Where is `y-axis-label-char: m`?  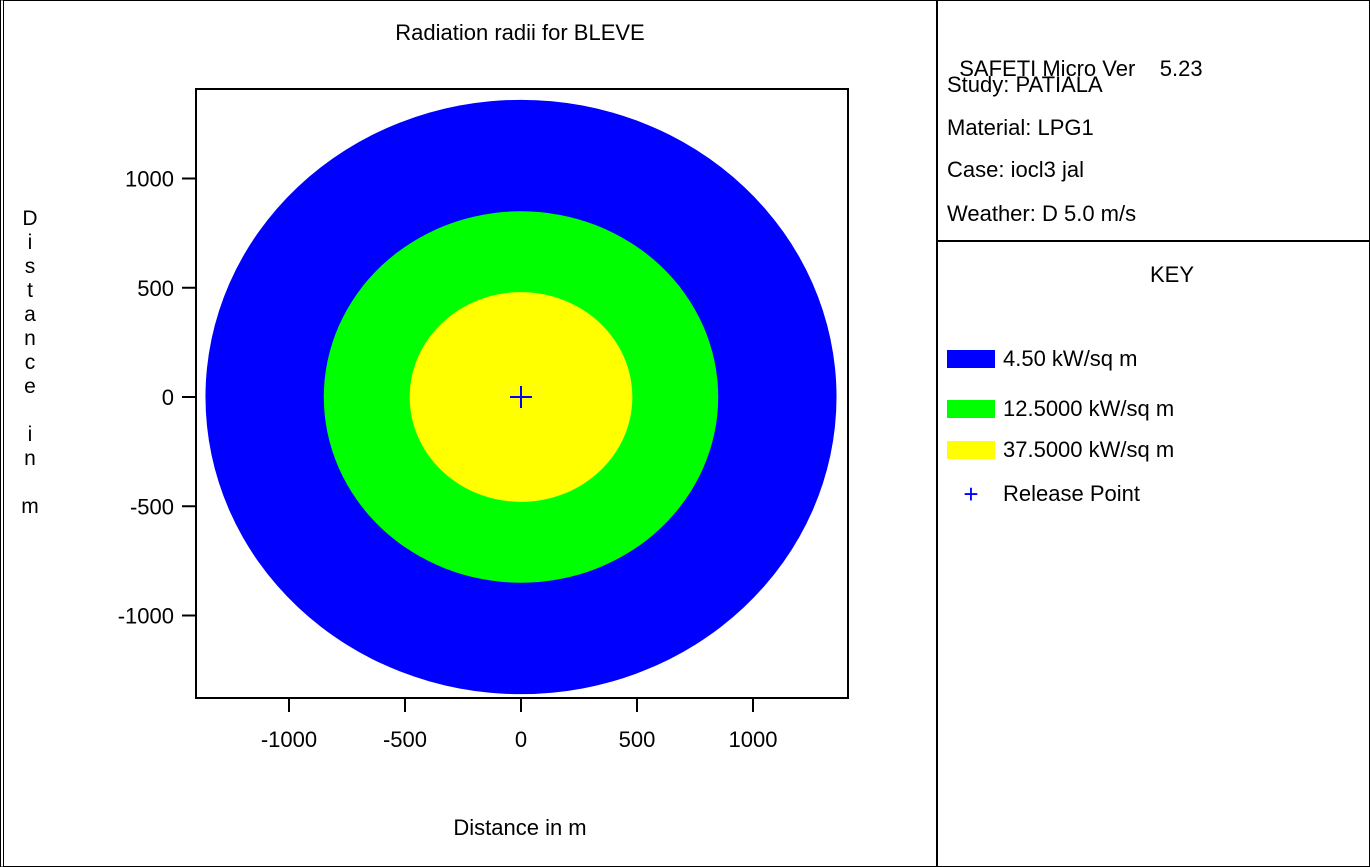
y-axis-label-char: m is located at coordinates (30, 506).